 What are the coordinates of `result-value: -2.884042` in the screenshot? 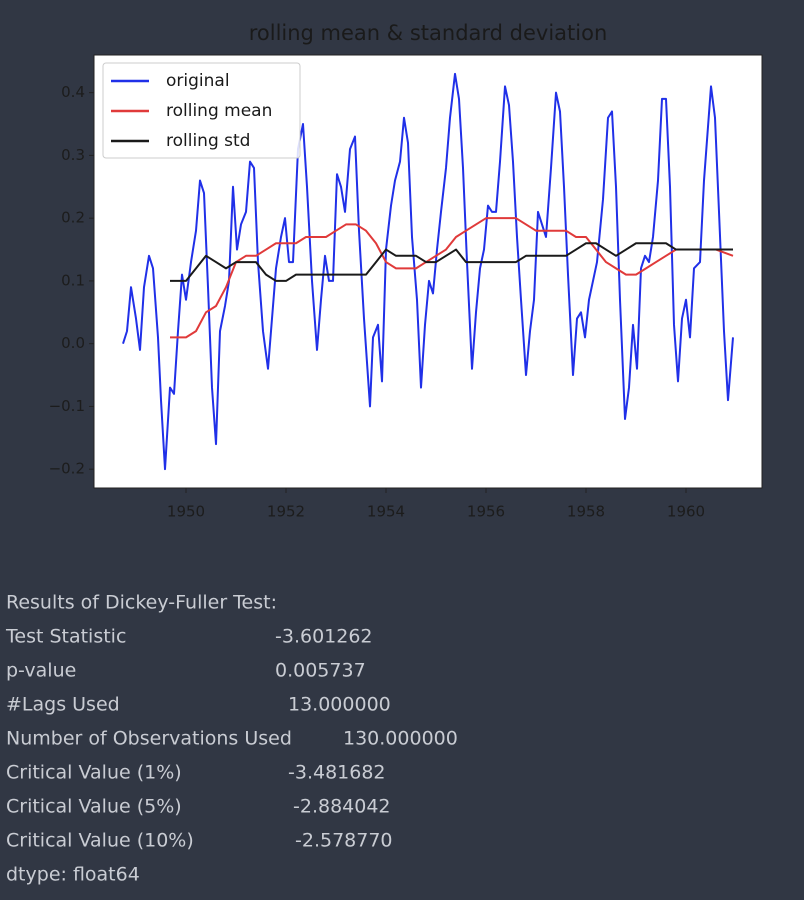 It's located at (342, 807).